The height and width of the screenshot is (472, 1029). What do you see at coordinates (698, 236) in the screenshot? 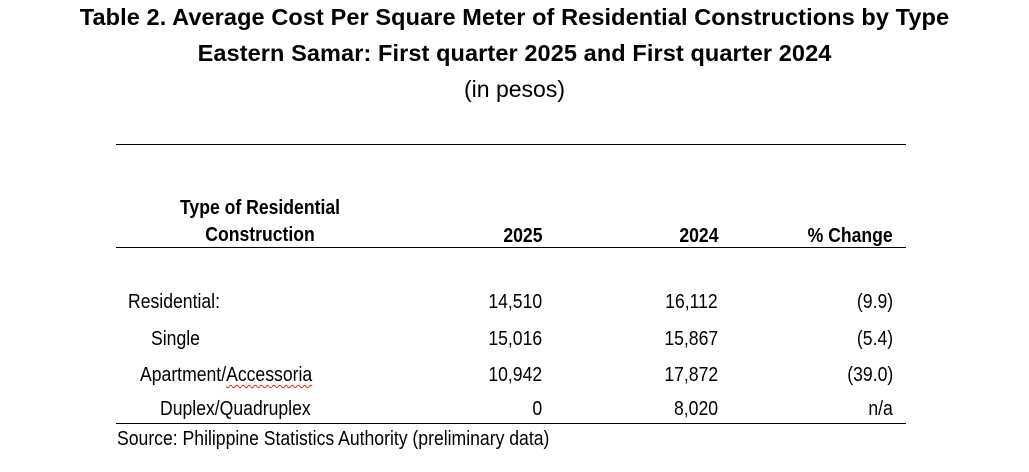
I see `header-2024: 2024` at bounding box center [698, 236].